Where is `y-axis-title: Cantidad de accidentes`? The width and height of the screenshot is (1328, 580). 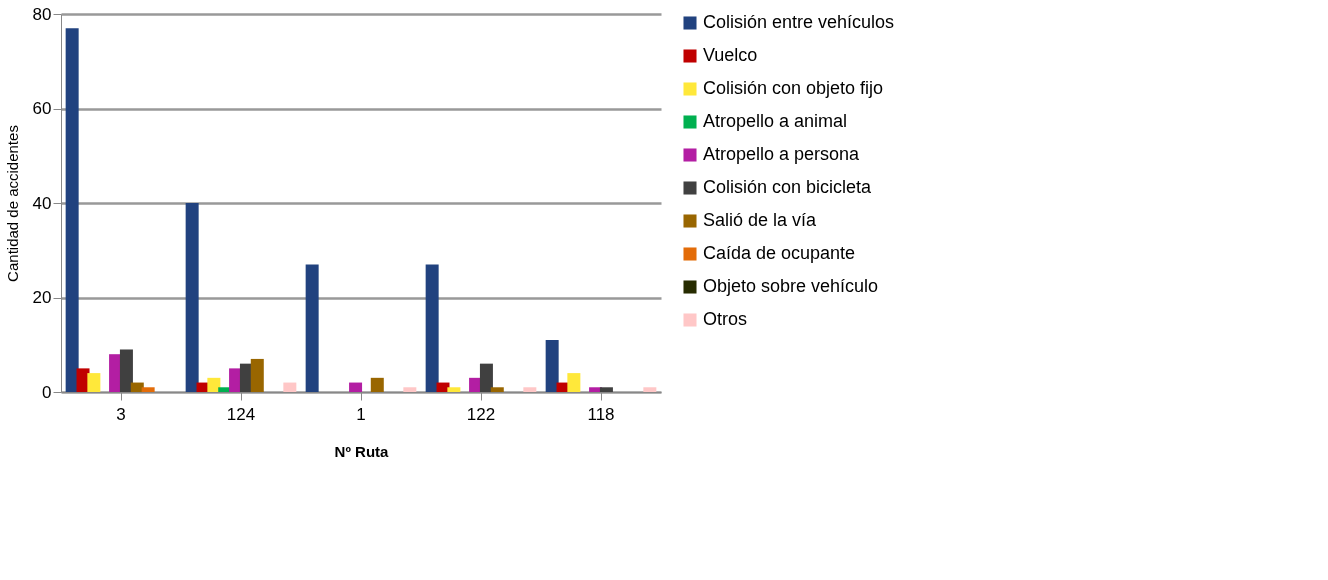
y-axis-title: Cantidad de accidentes is located at coordinates (12, 203).